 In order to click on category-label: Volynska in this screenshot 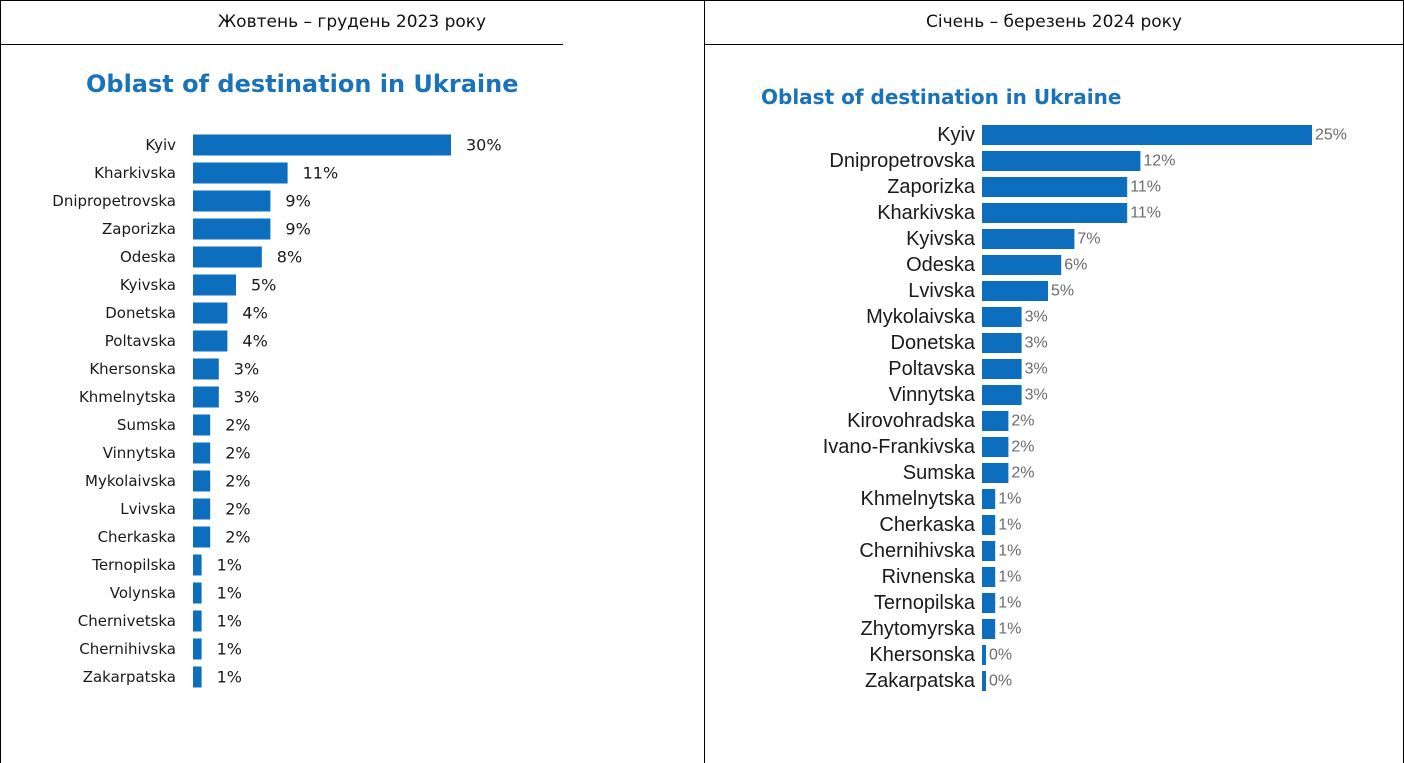, I will do `click(143, 593)`.